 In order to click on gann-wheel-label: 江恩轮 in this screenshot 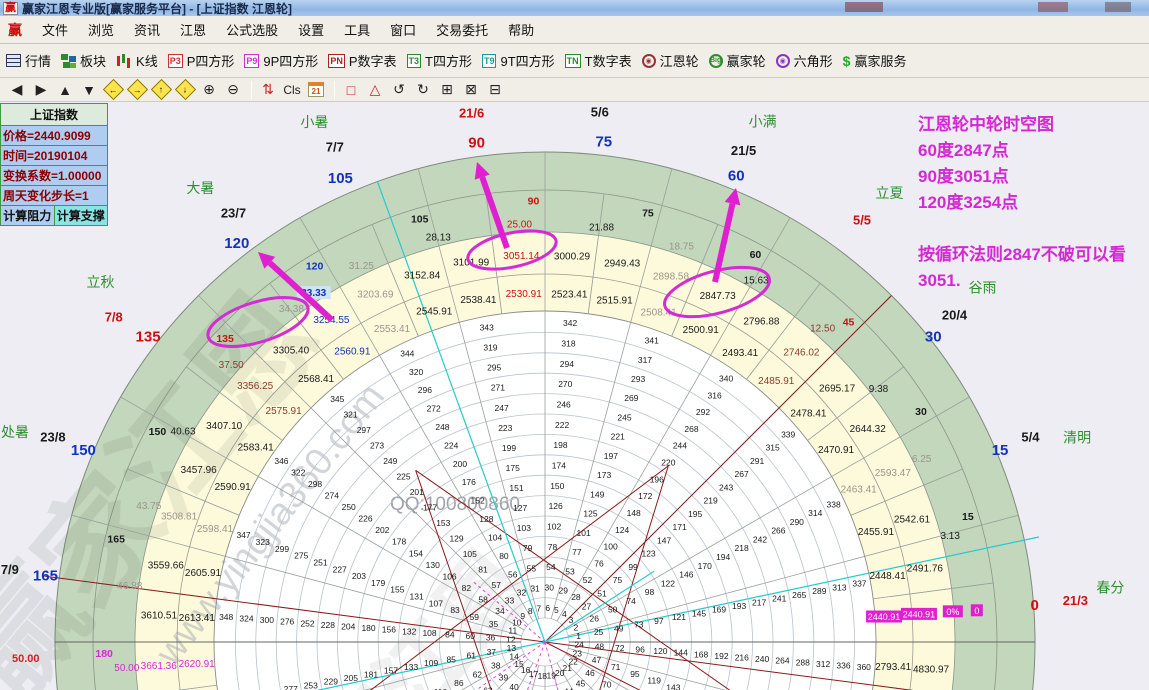, I will do `click(679, 61)`.